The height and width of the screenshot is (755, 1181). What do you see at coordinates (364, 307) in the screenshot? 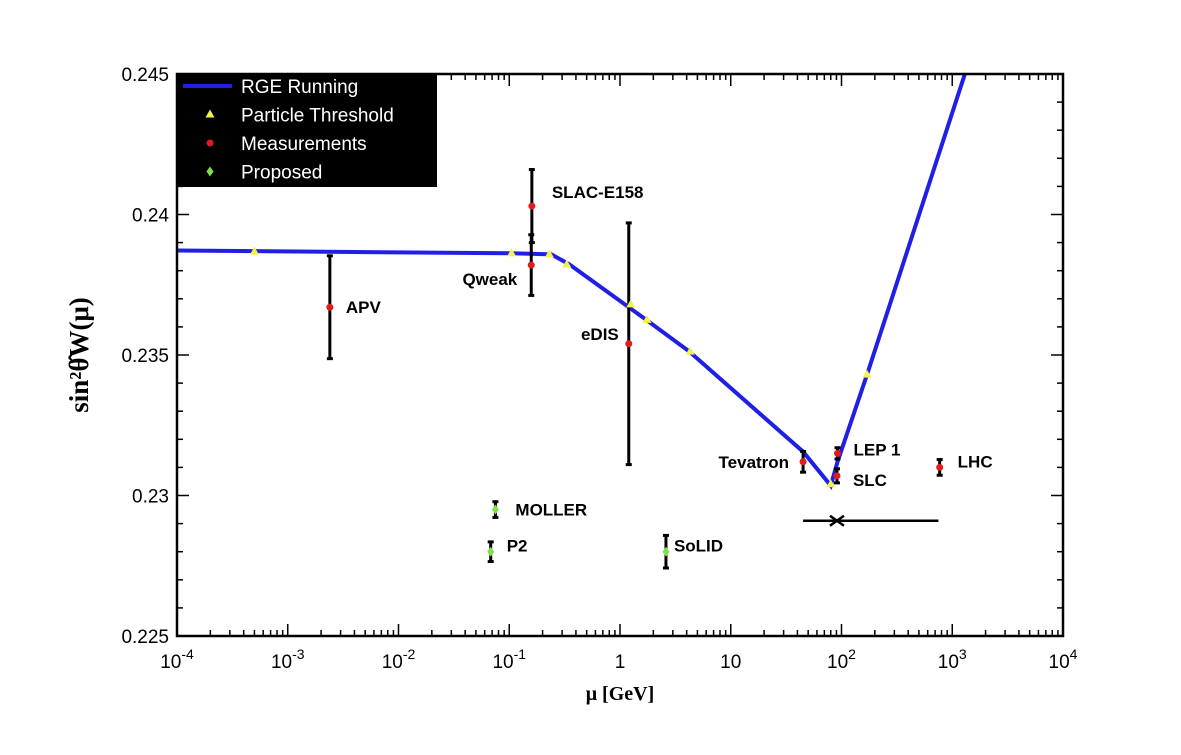
I see `point-label: APV` at bounding box center [364, 307].